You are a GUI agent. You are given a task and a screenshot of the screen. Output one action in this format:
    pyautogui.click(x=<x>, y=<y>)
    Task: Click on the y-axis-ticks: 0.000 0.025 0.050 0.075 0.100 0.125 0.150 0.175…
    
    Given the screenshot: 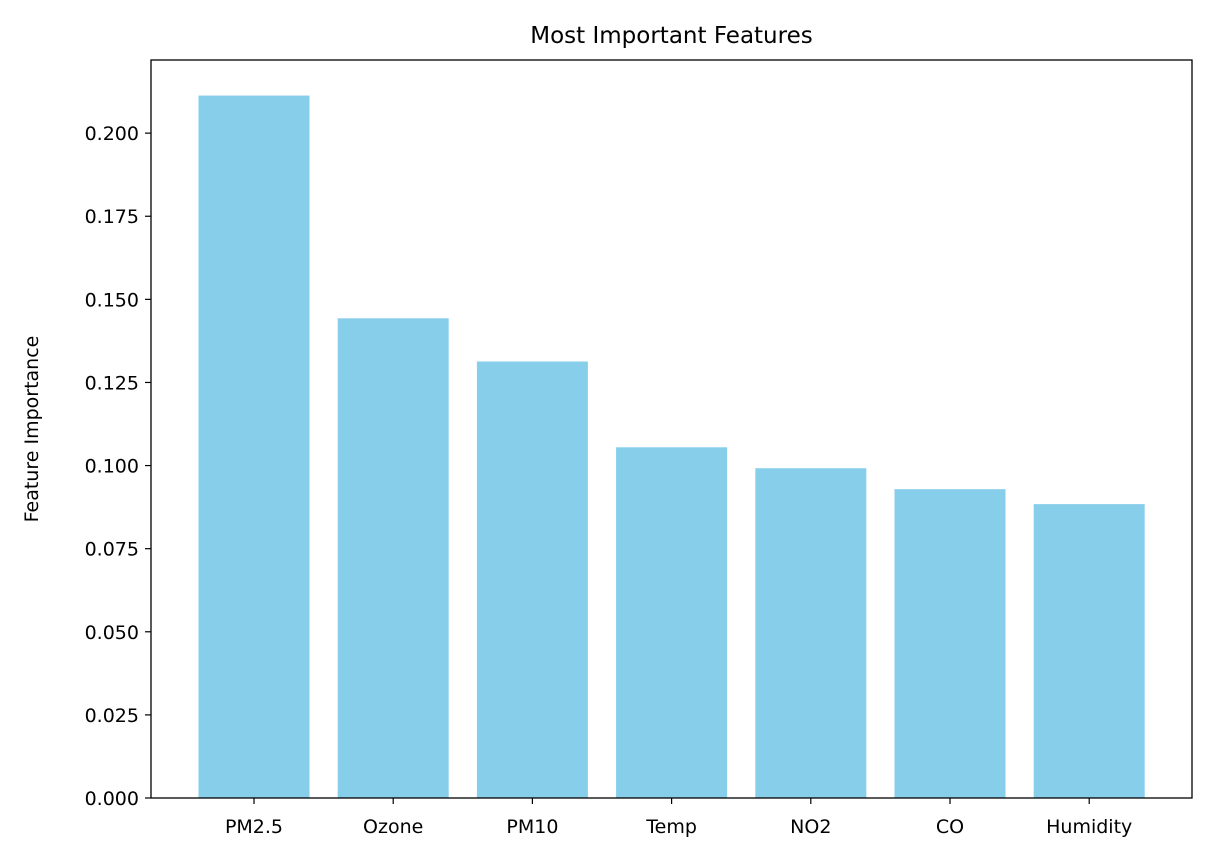 What is the action you would take?
    pyautogui.click(x=118, y=466)
    